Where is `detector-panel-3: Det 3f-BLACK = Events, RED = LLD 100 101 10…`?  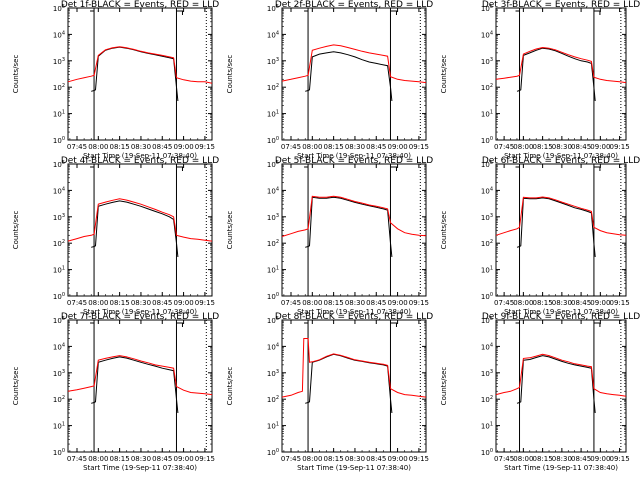
detector-panel-3: Det 3f-BLACK = Events, RED = LLD 100 101 10… is located at coordinates (540, 80).